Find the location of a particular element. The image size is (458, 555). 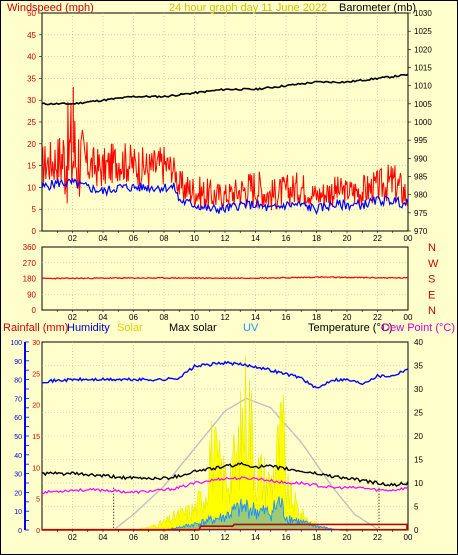

temp-tick-label: 25 is located at coordinates (418, 413).